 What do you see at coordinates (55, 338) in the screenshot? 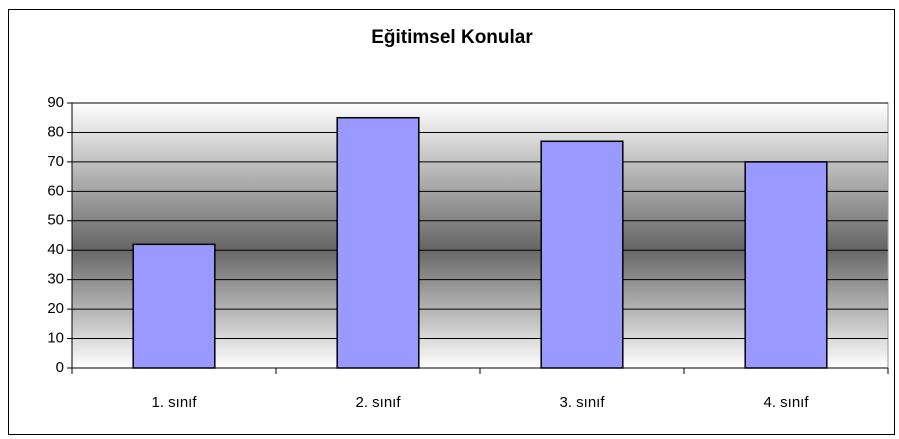
I see `y-tick-label: 10` at bounding box center [55, 338].